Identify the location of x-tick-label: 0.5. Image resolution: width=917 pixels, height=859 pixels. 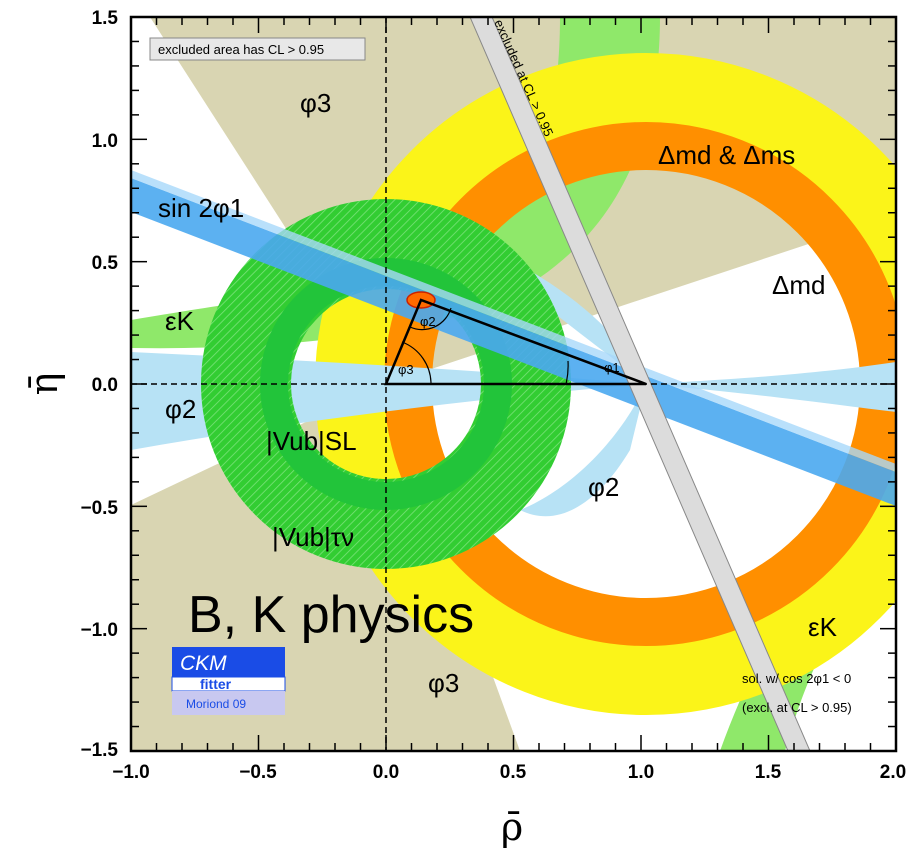
(513, 772).